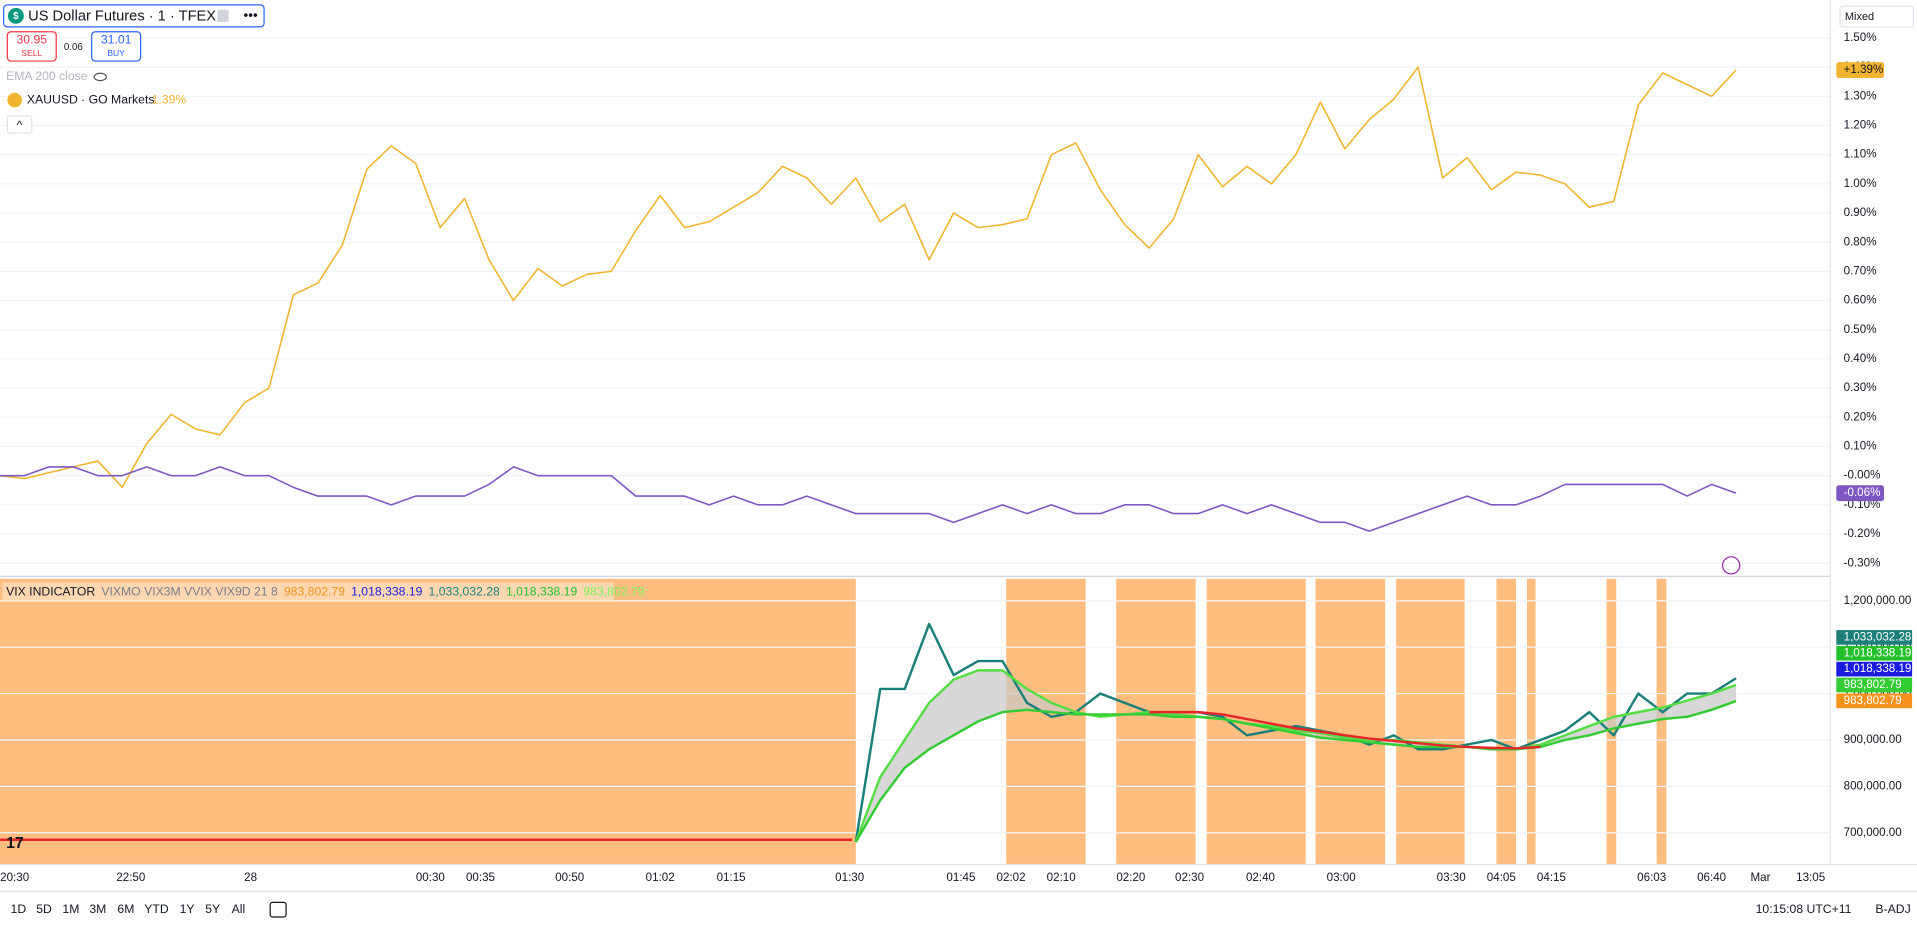 Image resolution: width=1917 pixels, height=928 pixels. What do you see at coordinates (189, 591) in the screenshot?
I see `indicator-legend-text: VIXMO VIX3M VVIX VIX9D 21 8` at bounding box center [189, 591].